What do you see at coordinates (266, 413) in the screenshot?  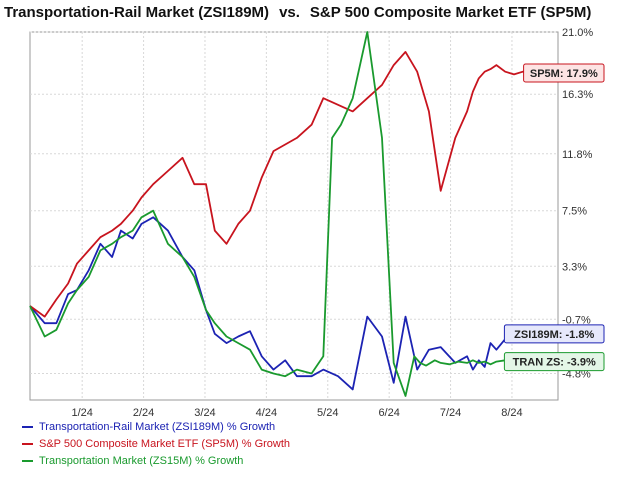 I see `x-tick-label: 4/24` at bounding box center [266, 413].